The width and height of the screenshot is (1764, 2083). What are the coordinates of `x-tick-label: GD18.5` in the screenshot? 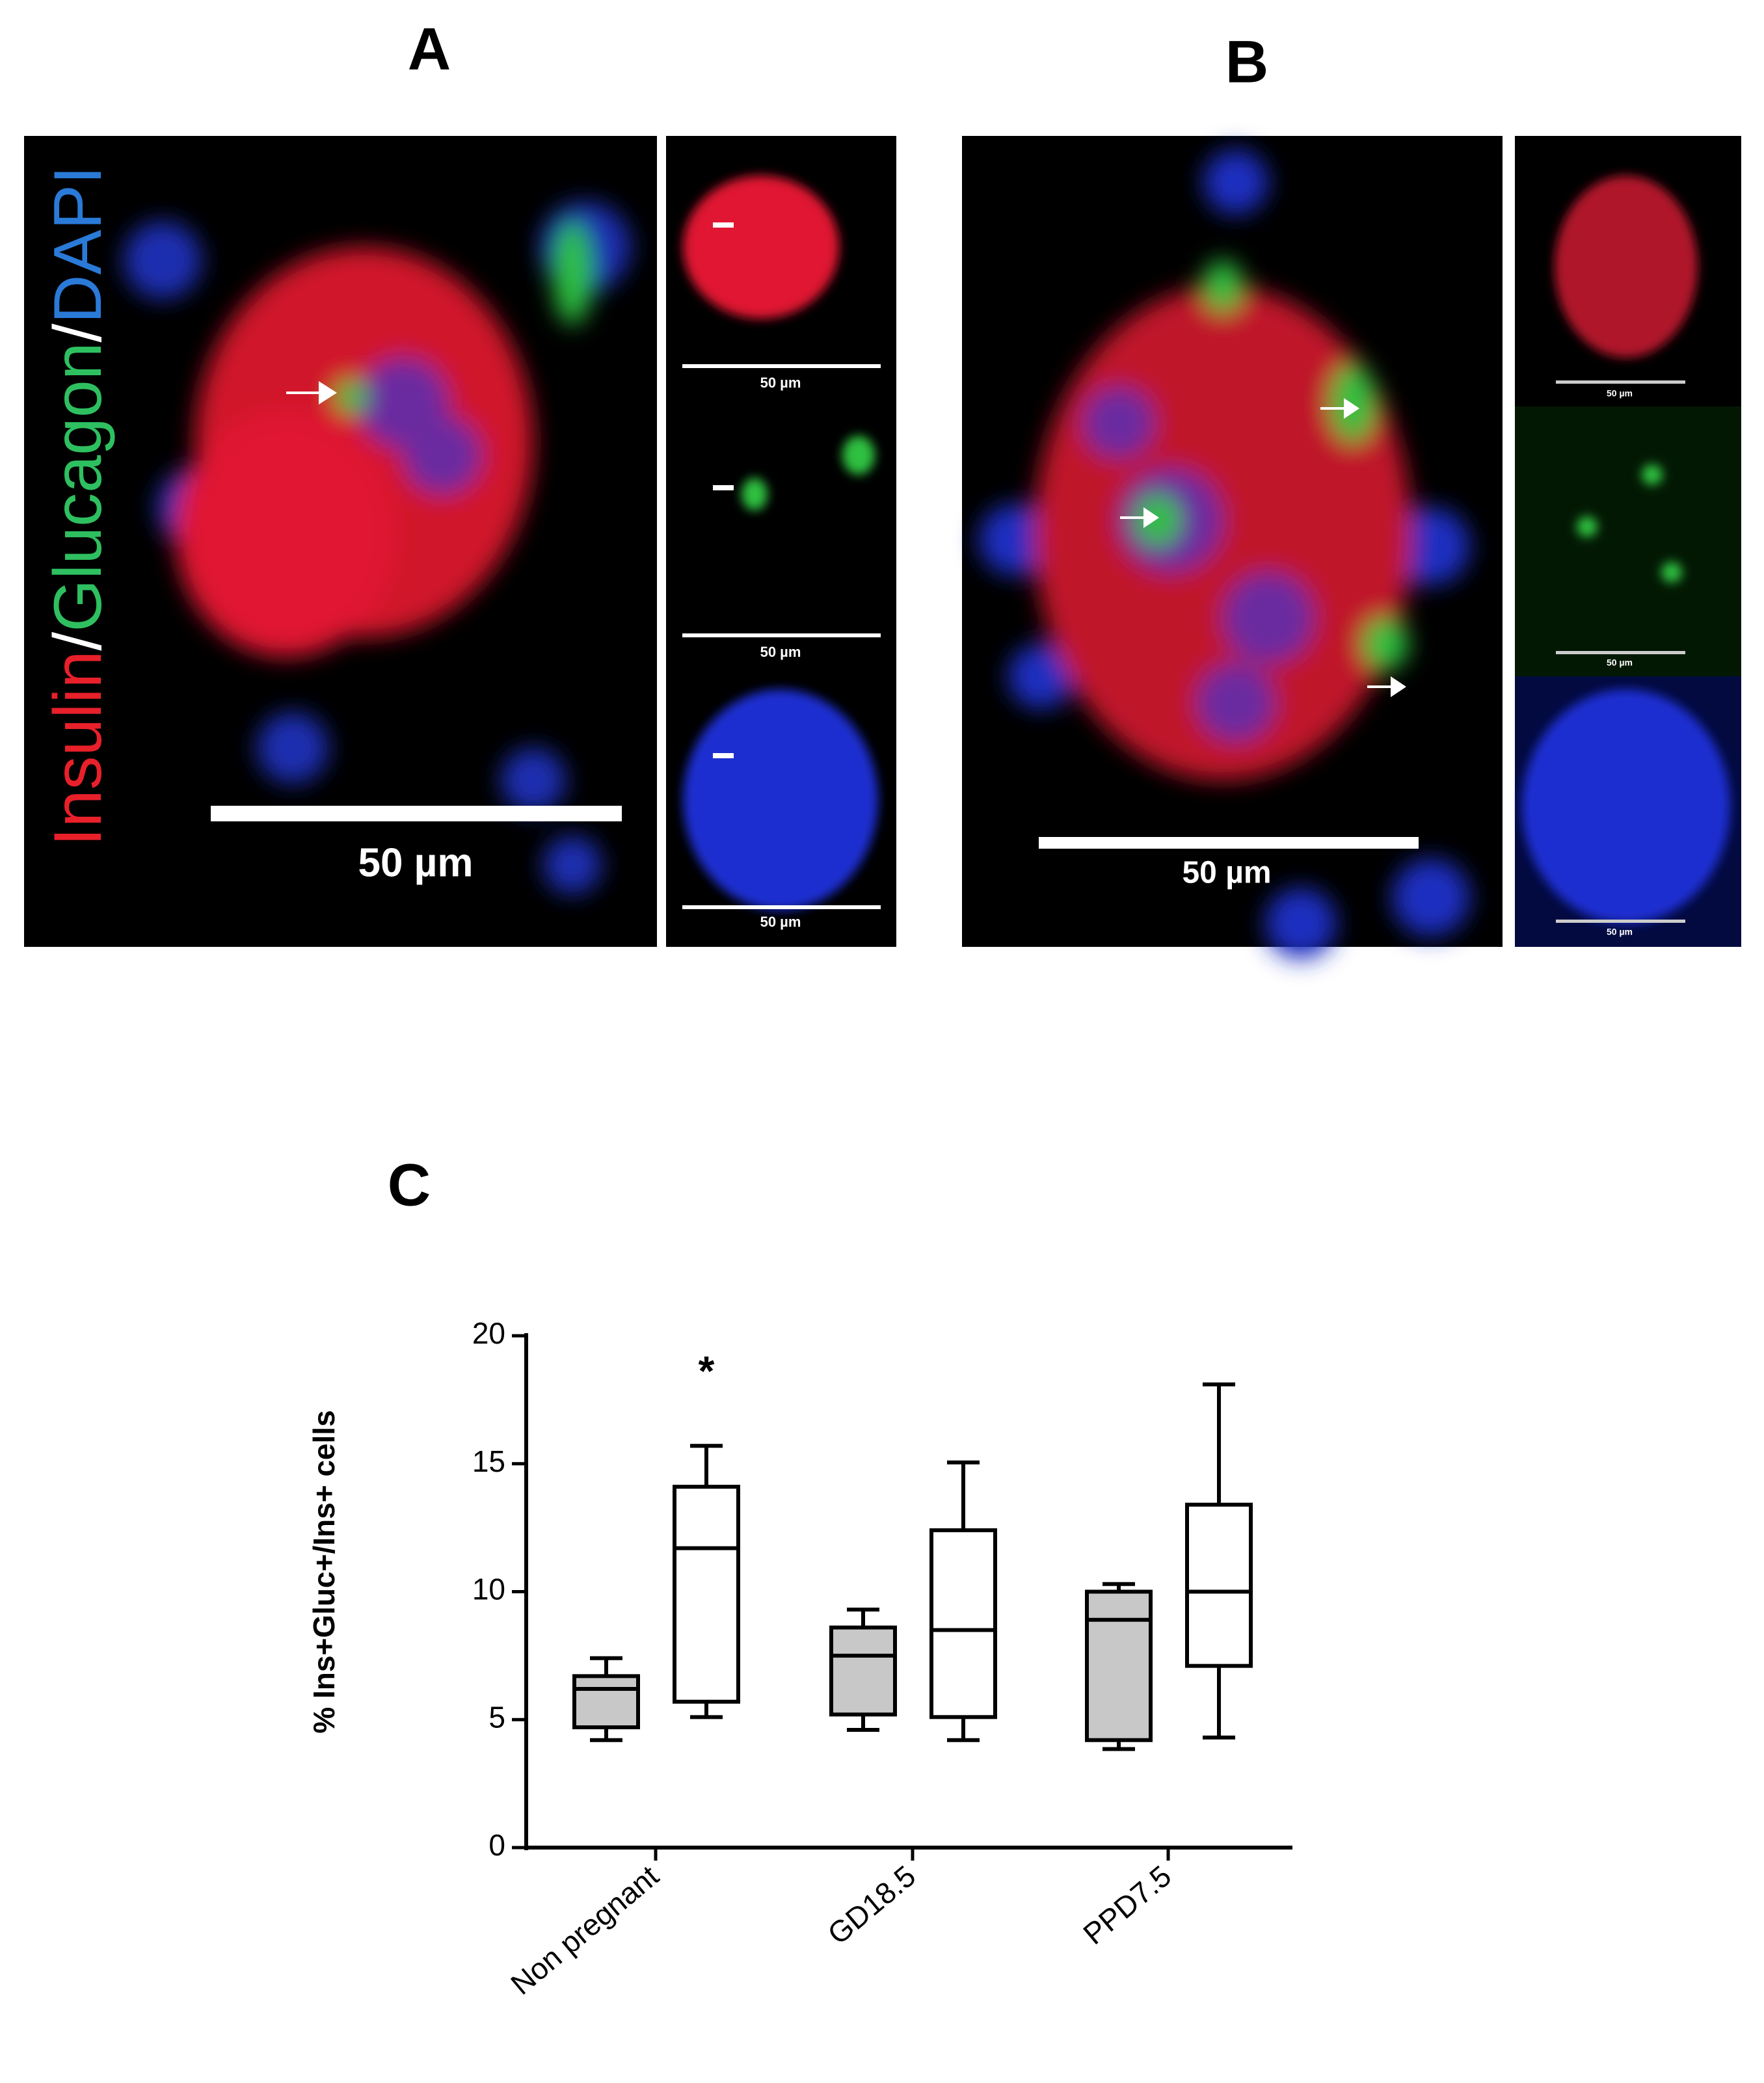 It's located at (871, 1905).